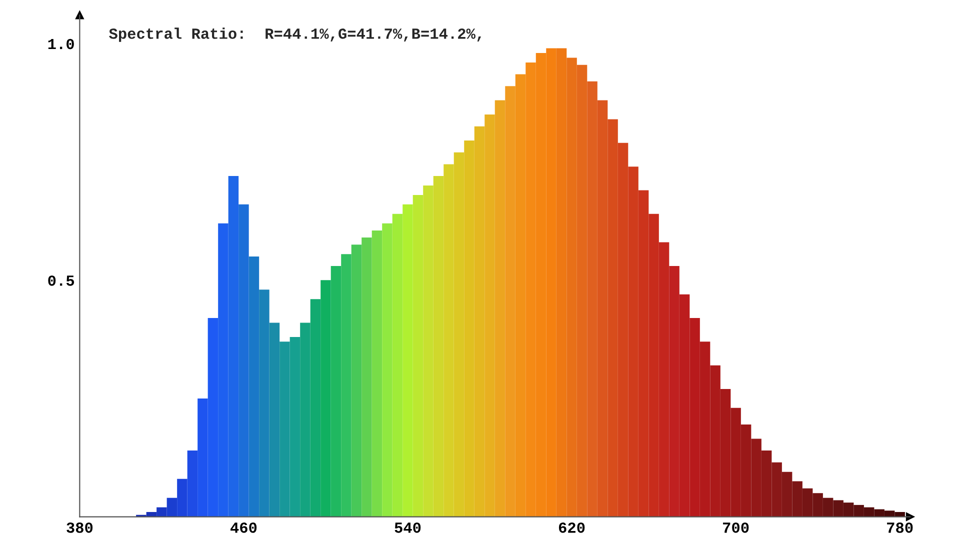 This screenshot has height=540, width=960. What do you see at coordinates (407, 527) in the screenshot?
I see `x-tick-label: 540` at bounding box center [407, 527].